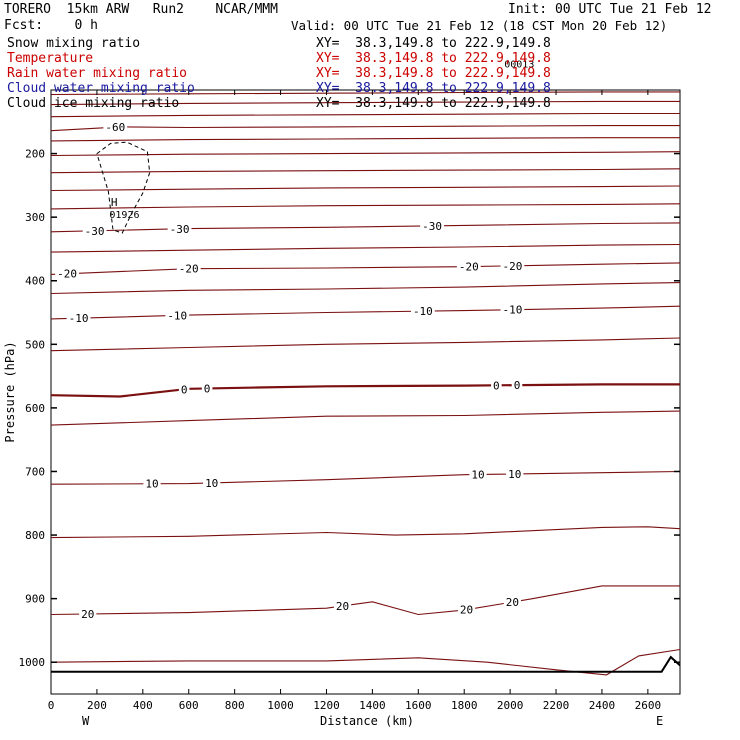 This screenshot has height=740, width=740. What do you see at coordinates (124, 215) in the screenshot?
I see `max-value-annotation: 01926` at bounding box center [124, 215].